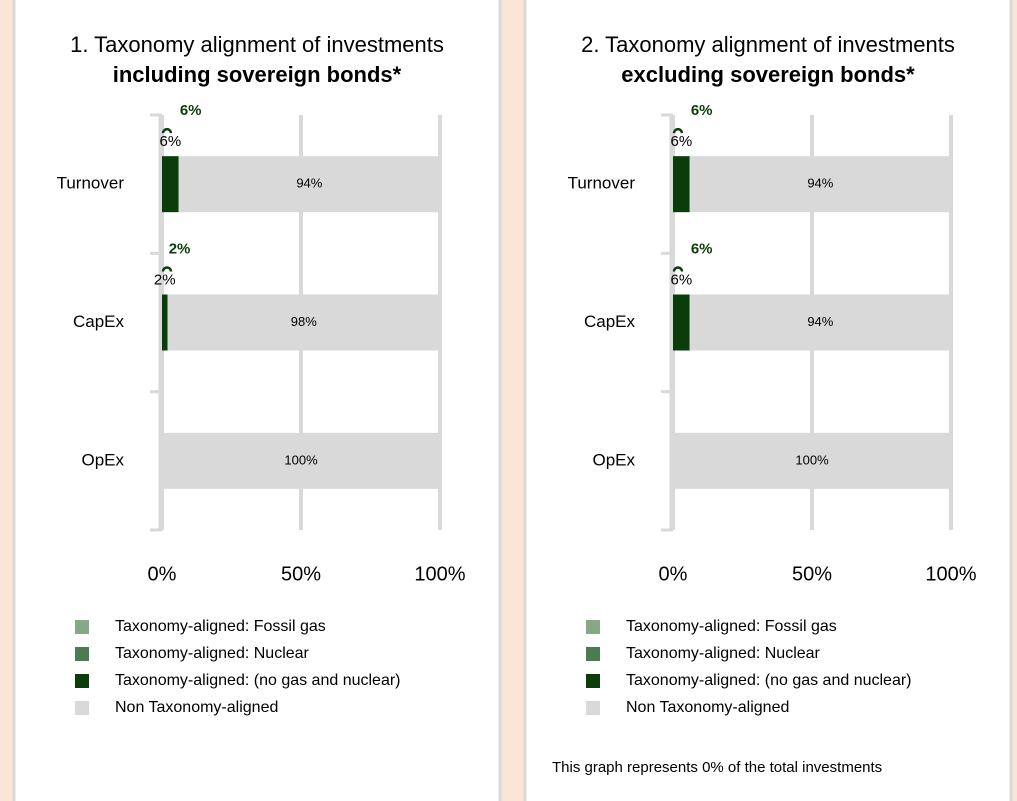 The height and width of the screenshot is (801, 1017). Describe the element at coordinates (257, 44) in the screenshot. I see `chart-title: 1. Taxonomy alignment of investments` at that location.